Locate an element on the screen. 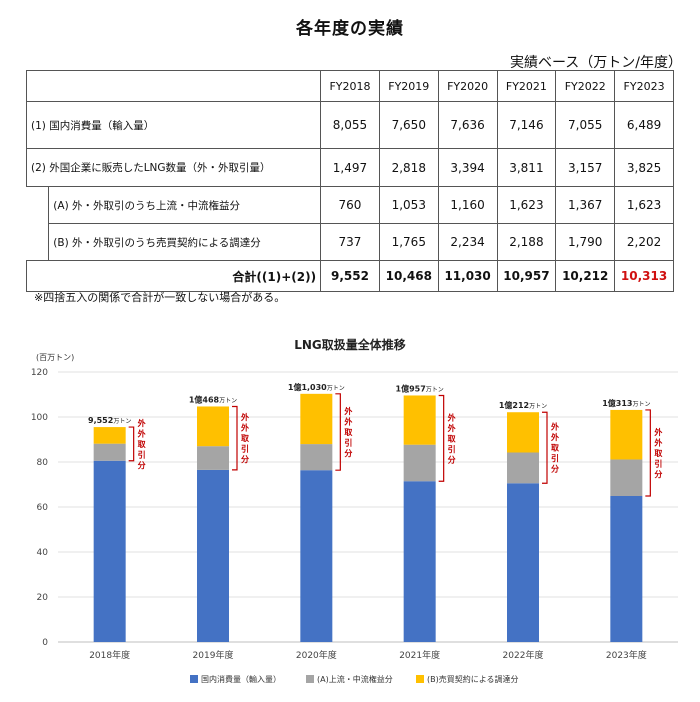 The height and width of the screenshot is (702, 700). table-cell: 737 is located at coordinates (350, 242).